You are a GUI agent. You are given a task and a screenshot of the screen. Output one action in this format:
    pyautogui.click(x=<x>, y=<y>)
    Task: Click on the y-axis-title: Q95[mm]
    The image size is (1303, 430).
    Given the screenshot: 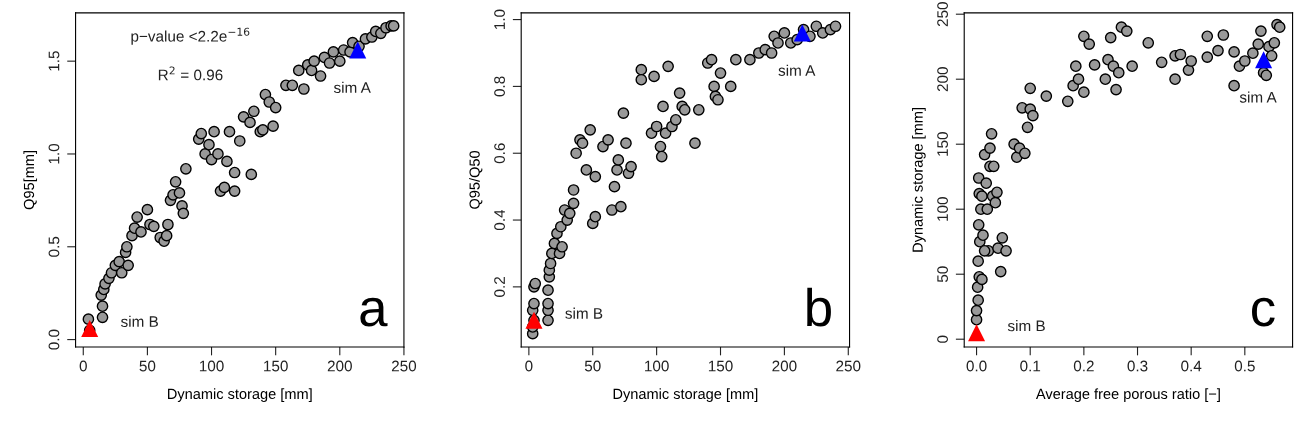 What is the action you would take?
    pyautogui.click(x=30, y=180)
    